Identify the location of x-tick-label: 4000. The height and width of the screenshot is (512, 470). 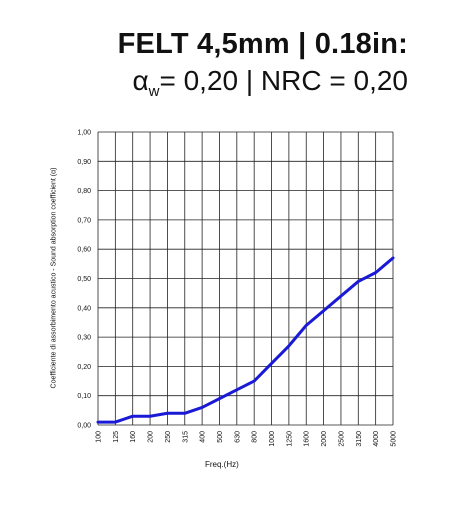
(376, 439).